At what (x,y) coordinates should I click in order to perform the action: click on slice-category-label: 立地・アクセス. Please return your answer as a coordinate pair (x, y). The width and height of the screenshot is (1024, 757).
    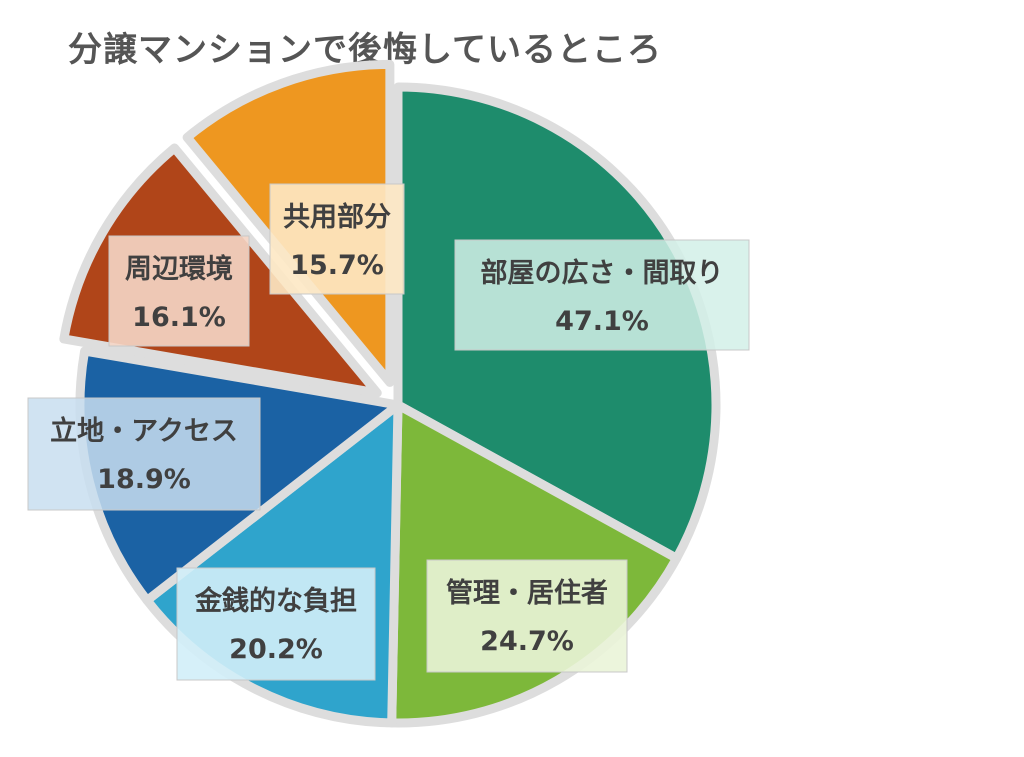
    Looking at the image, I should click on (144, 431).